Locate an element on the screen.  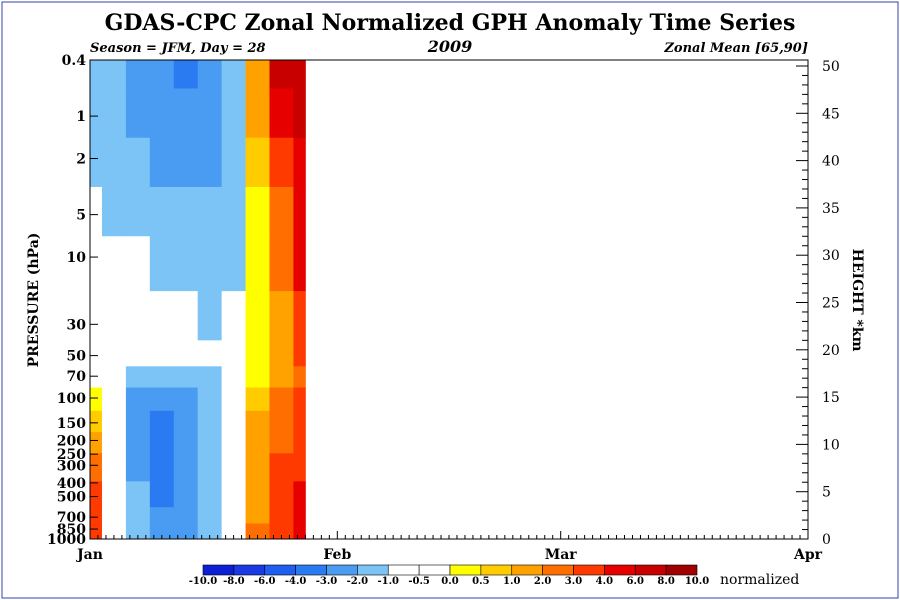
colorbar-tick-label: 4.0 is located at coordinates (604, 581).